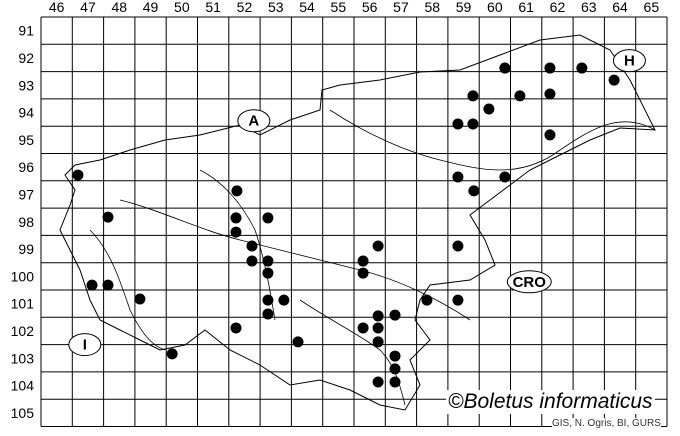 This screenshot has width=680, height=436. What do you see at coordinates (652, 7) in the screenshot?
I see `column-label: 65` at bounding box center [652, 7].